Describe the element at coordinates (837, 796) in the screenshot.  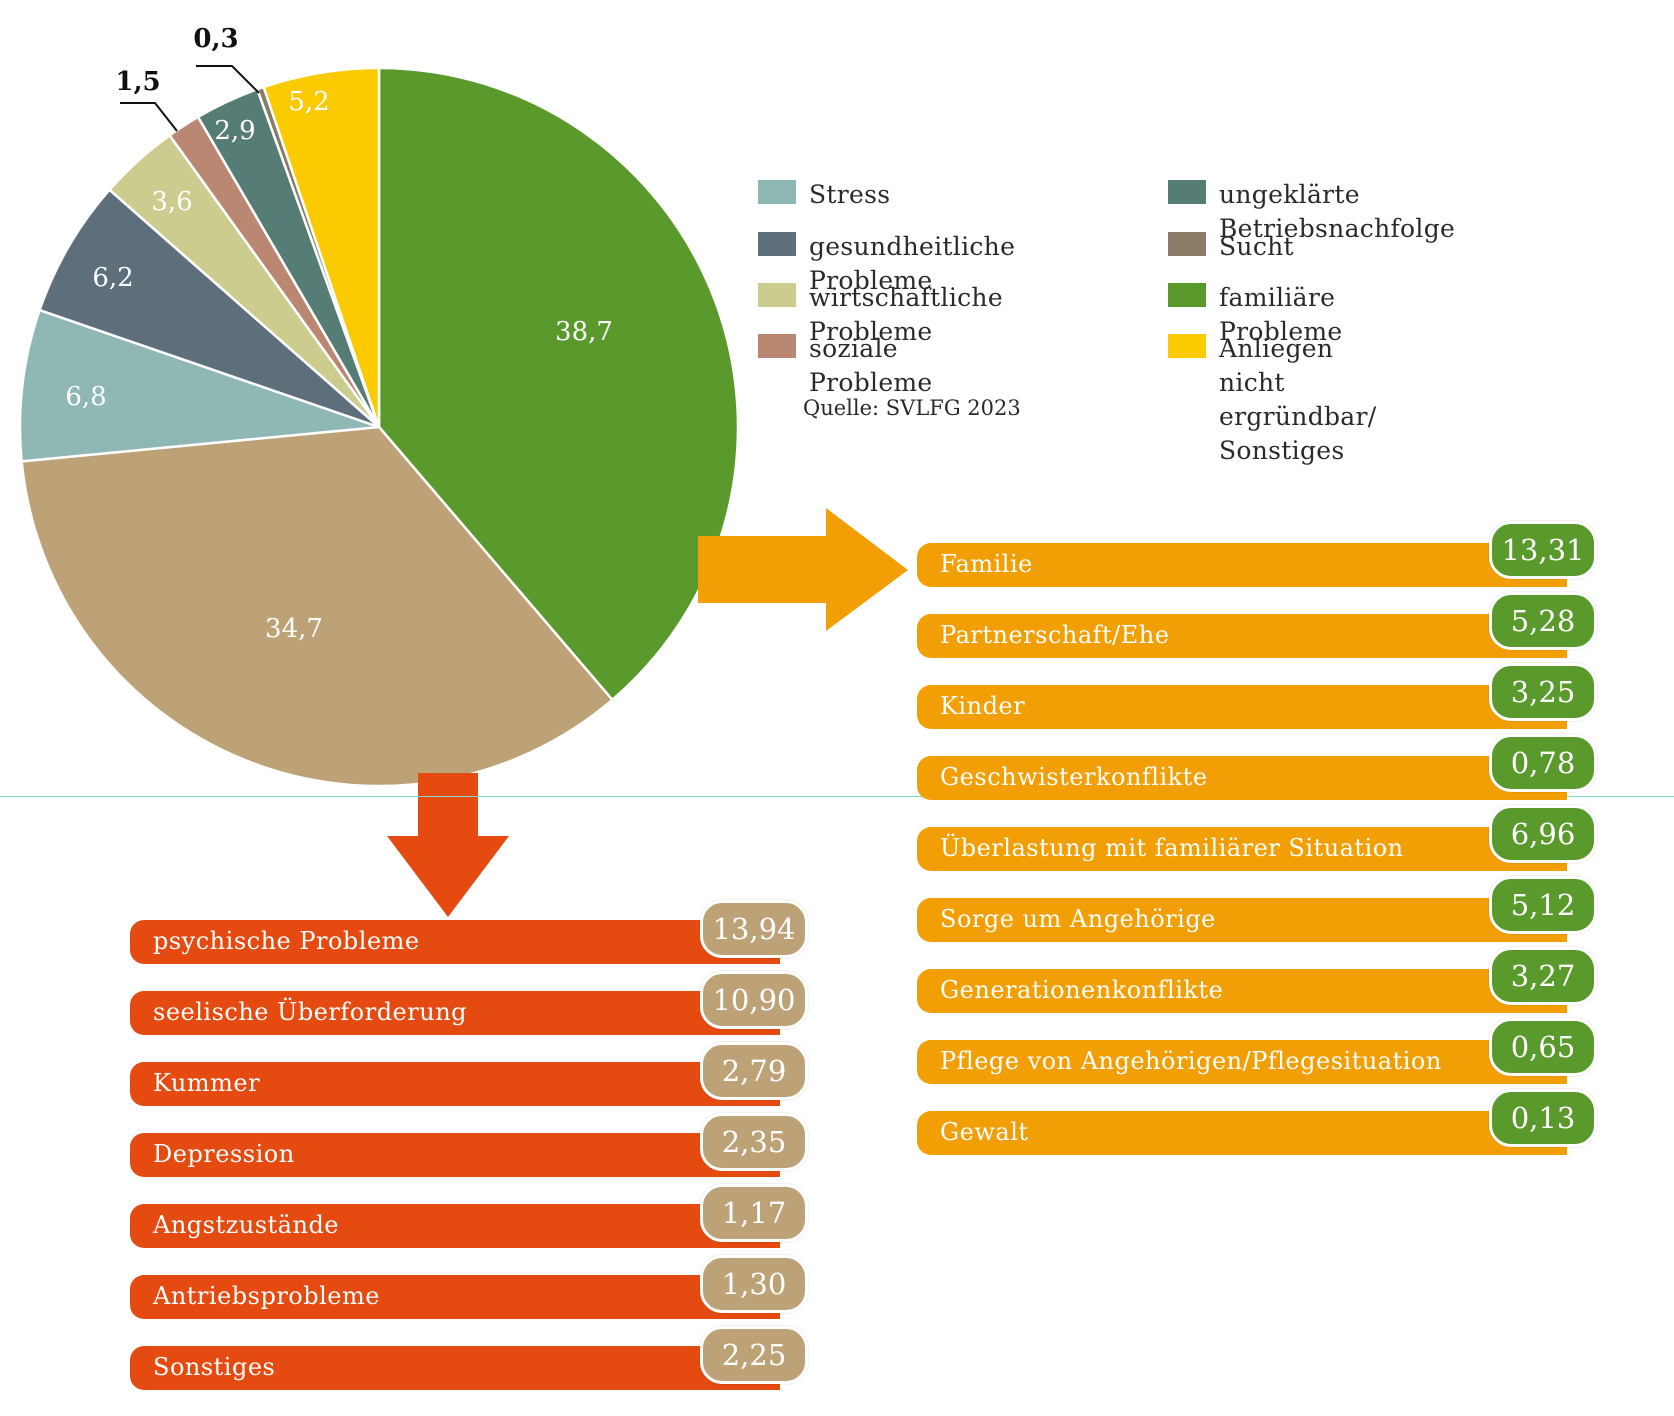
I see `guide-line` at that location.